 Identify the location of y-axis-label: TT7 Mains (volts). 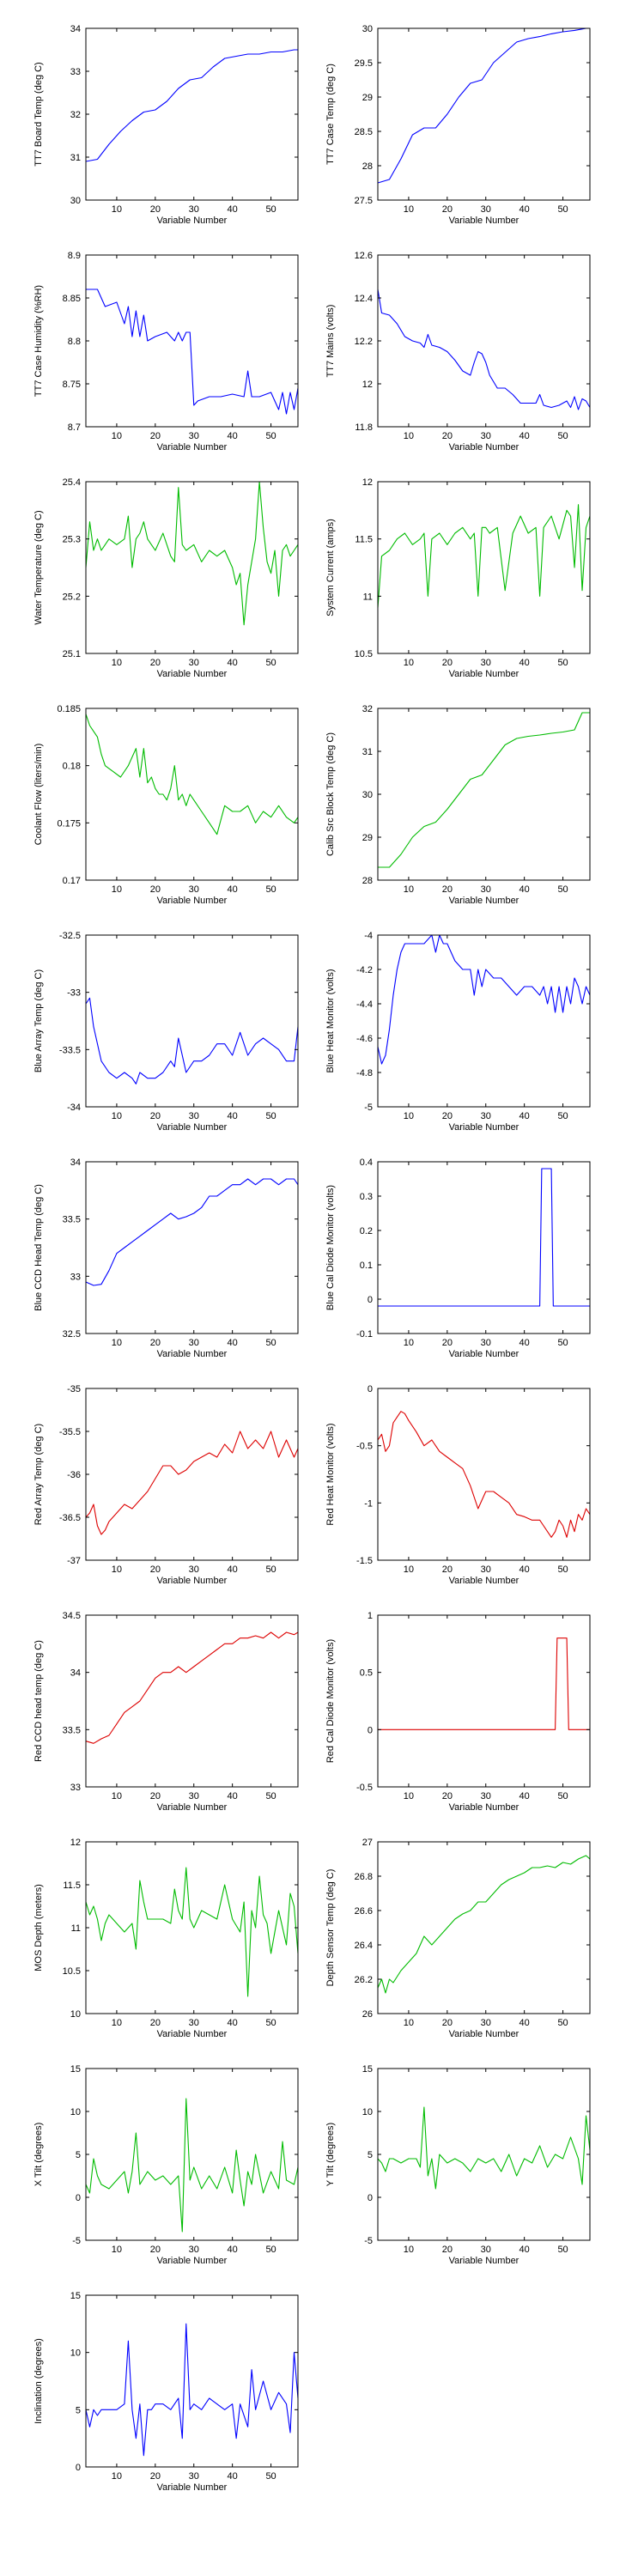
(330, 342).